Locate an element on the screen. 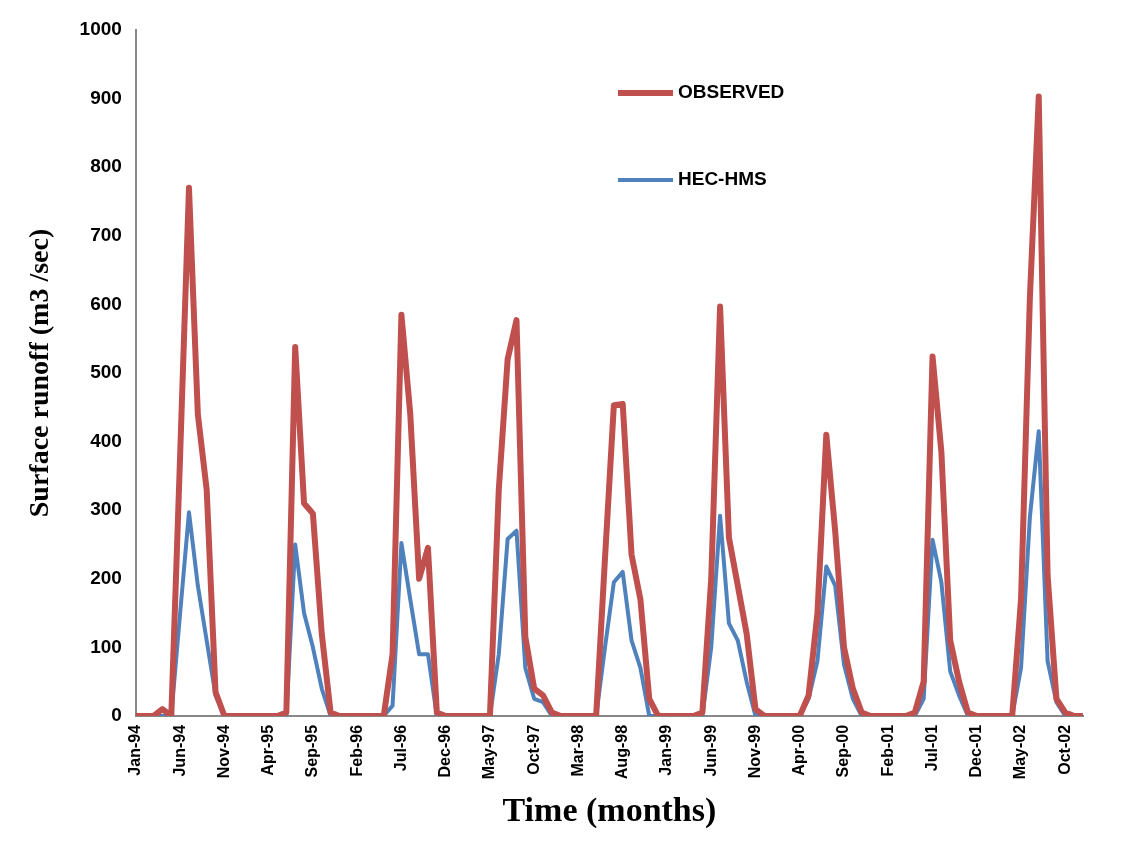  x-tick-label: Jul-01 is located at coordinates (931, 748).